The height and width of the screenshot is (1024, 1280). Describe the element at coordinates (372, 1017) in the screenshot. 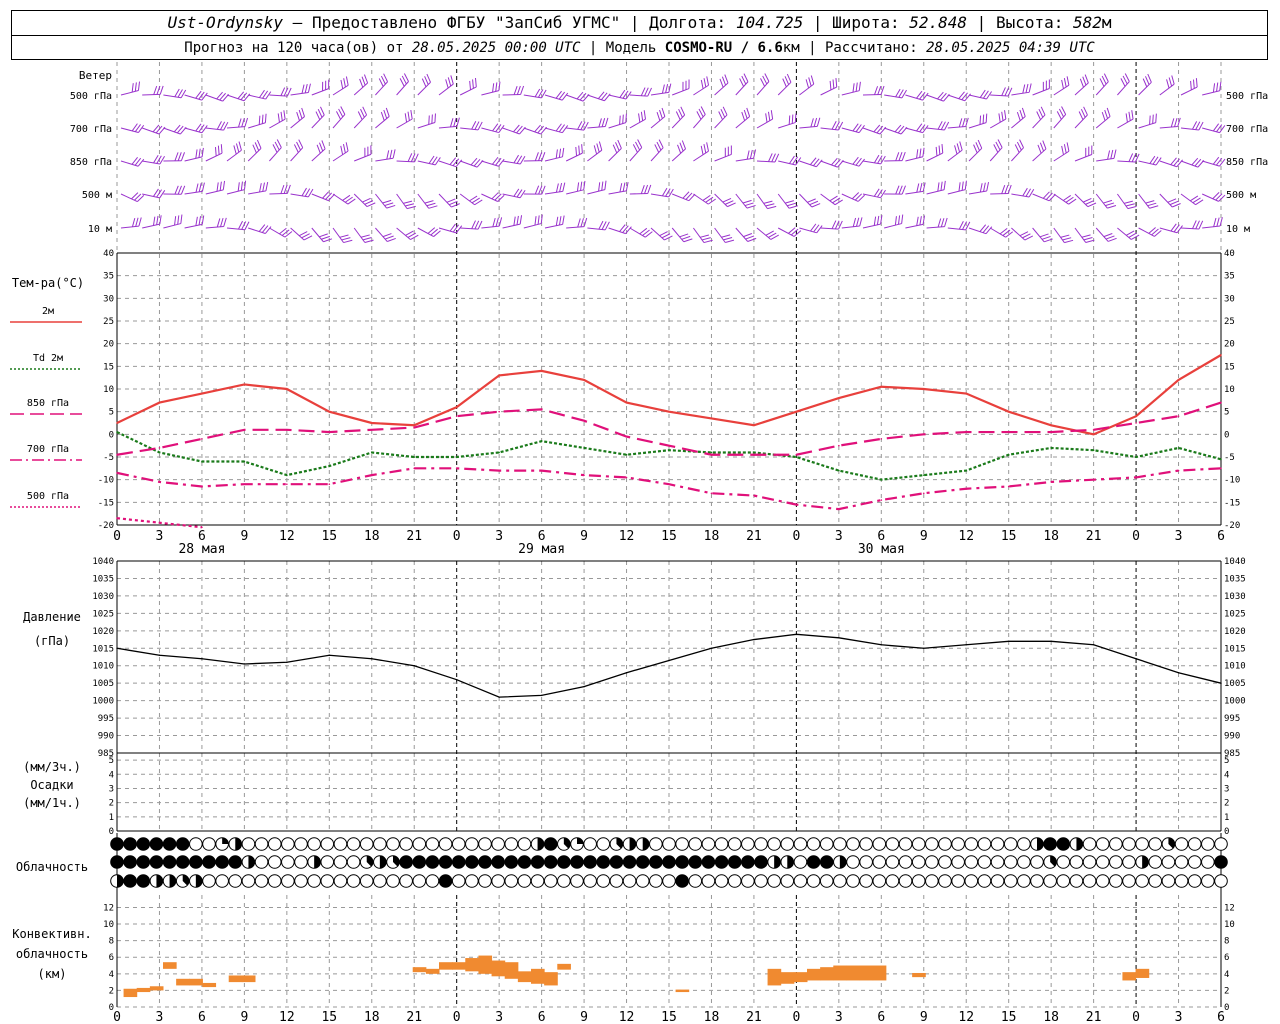

I see `conv-hour-label: 18` at that location.